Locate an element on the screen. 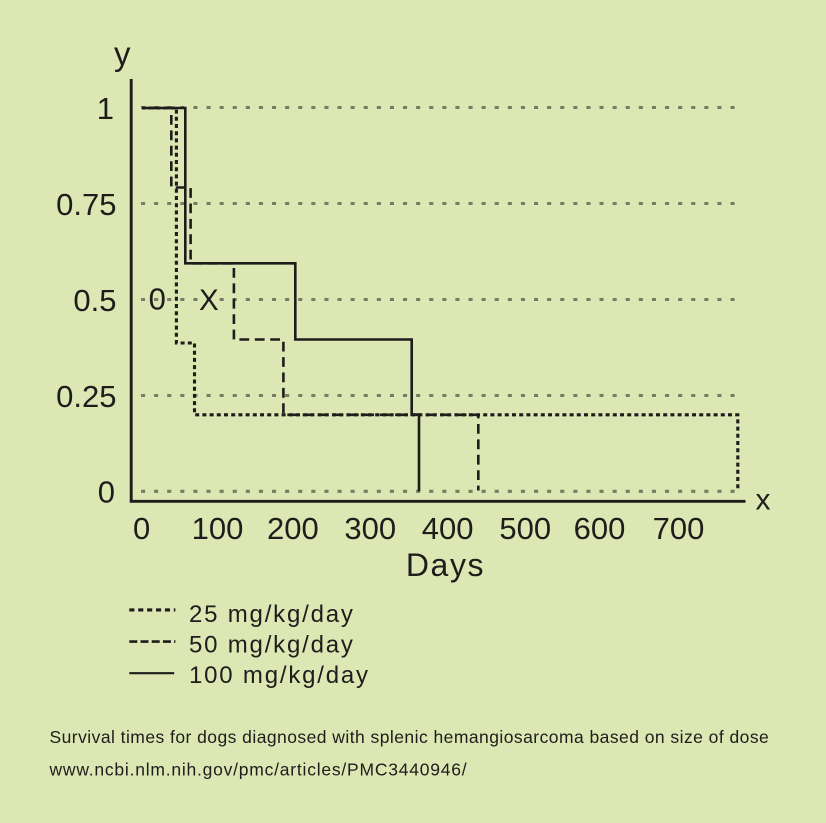 This screenshot has height=823, width=826. svg-text: X is located at coordinates (209, 300).